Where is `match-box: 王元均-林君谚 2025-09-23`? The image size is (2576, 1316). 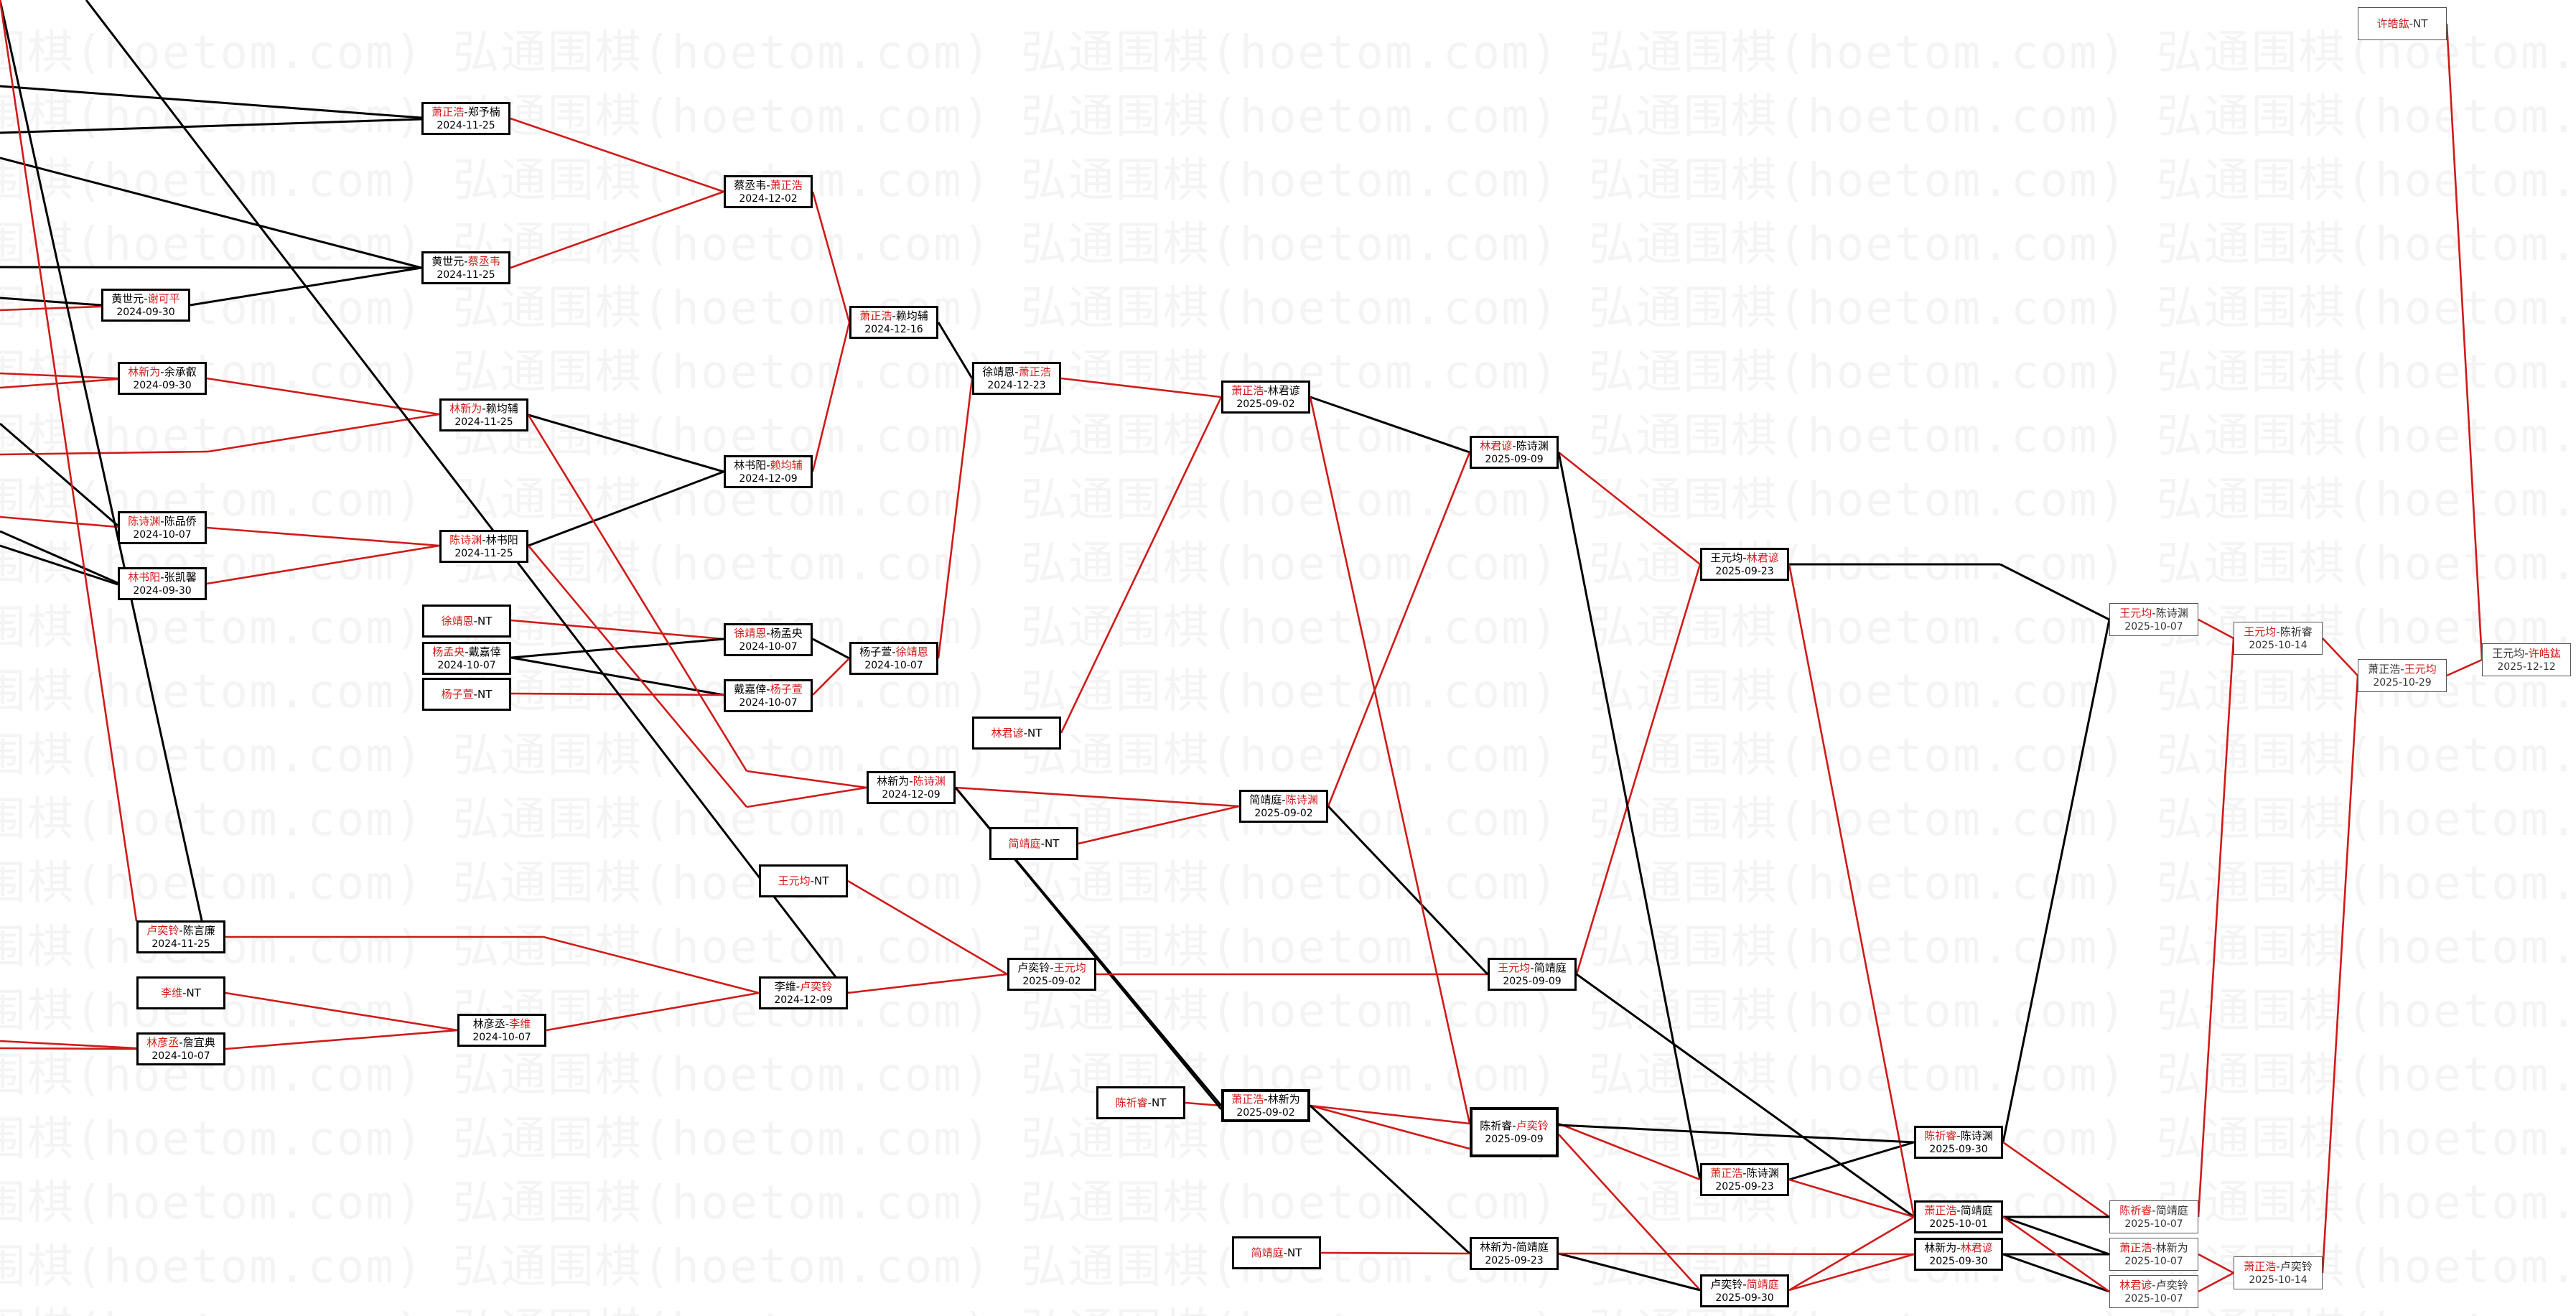
match-box: 王元均-林君谚 2025-09-23 is located at coordinates (1744, 564).